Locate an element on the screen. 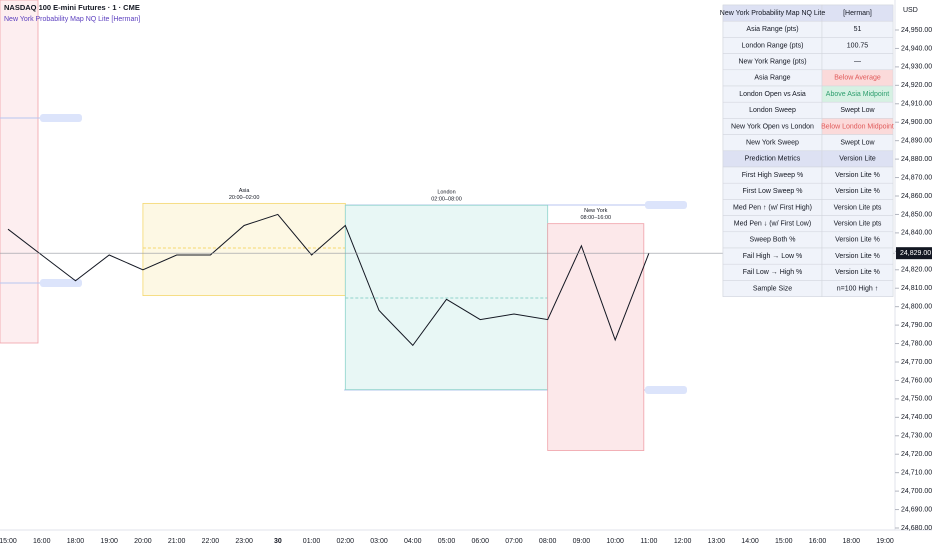 This screenshot has width=932, height=550. table-value: Swept Low is located at coordinates (857, 143).